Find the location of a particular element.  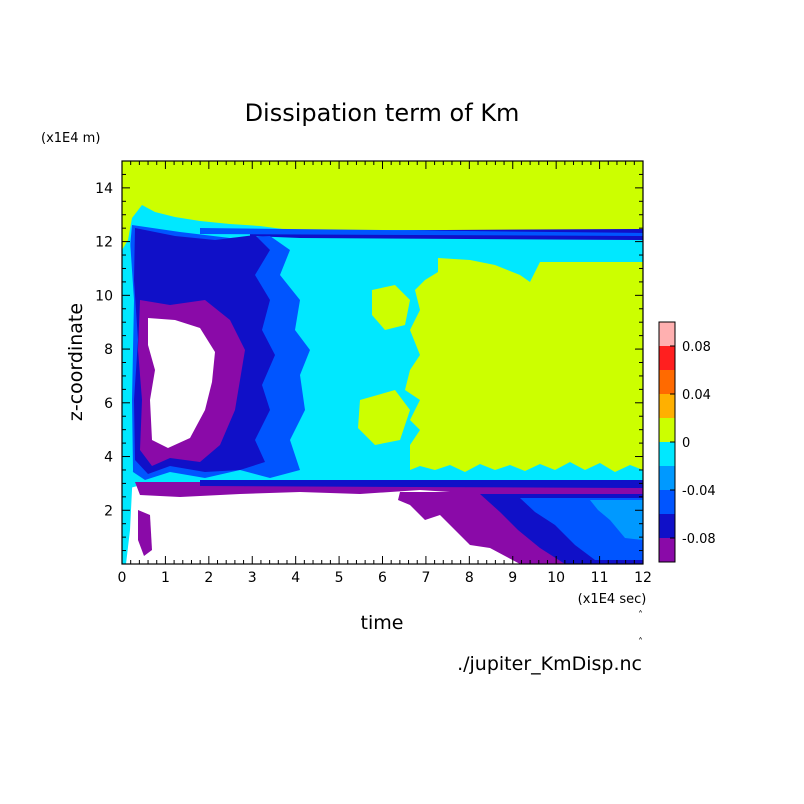

contour-positive-region is located at coordinates (524, 365).